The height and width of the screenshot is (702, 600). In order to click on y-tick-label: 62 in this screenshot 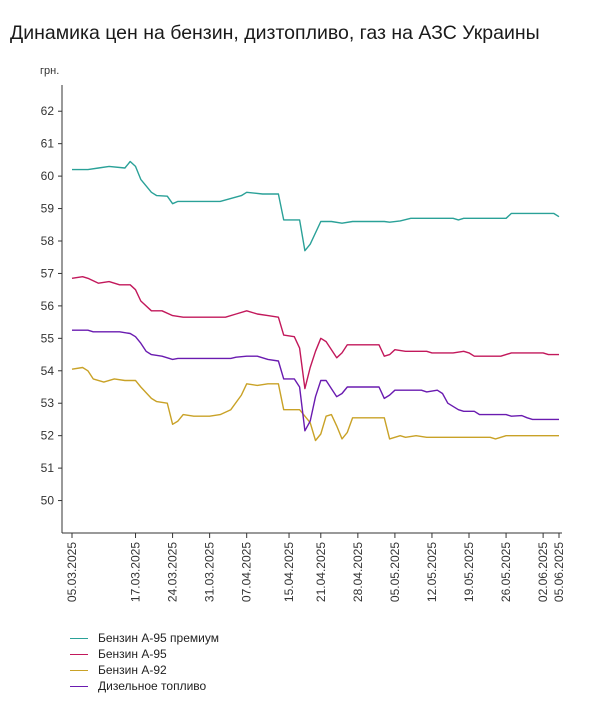, I will do `click(48, 111)`.